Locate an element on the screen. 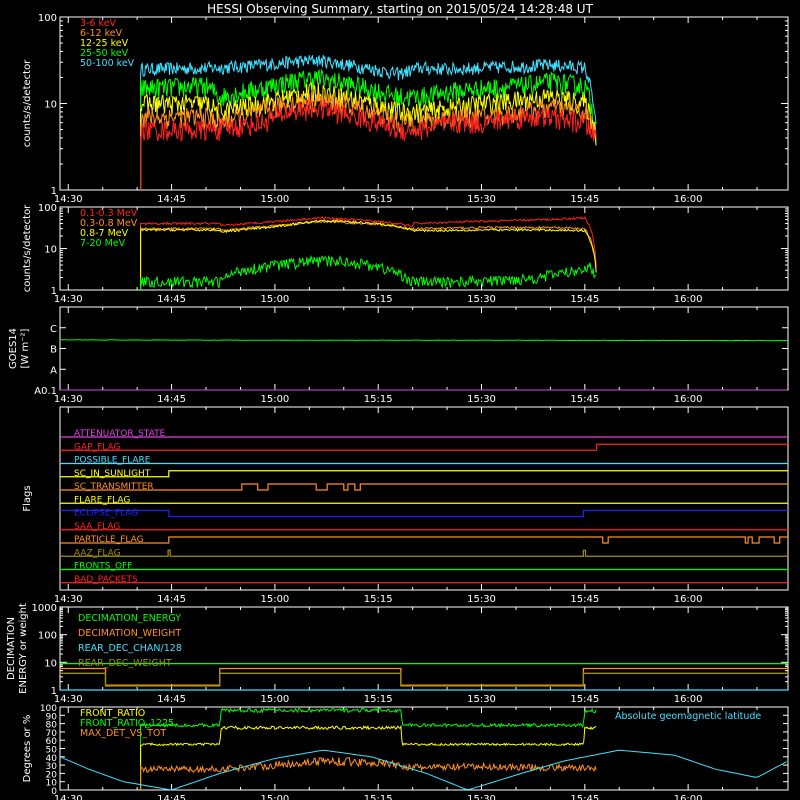 This screenshot has width=800, height=800. y-axis-label: GOES14 is located at coordinates (13, 348).